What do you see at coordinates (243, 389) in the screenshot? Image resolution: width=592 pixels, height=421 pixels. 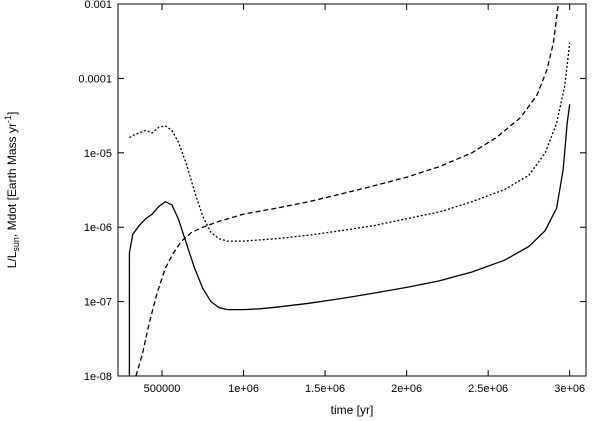 I see `x-tick-label: 1e+06` at bounding box center [243, 389].